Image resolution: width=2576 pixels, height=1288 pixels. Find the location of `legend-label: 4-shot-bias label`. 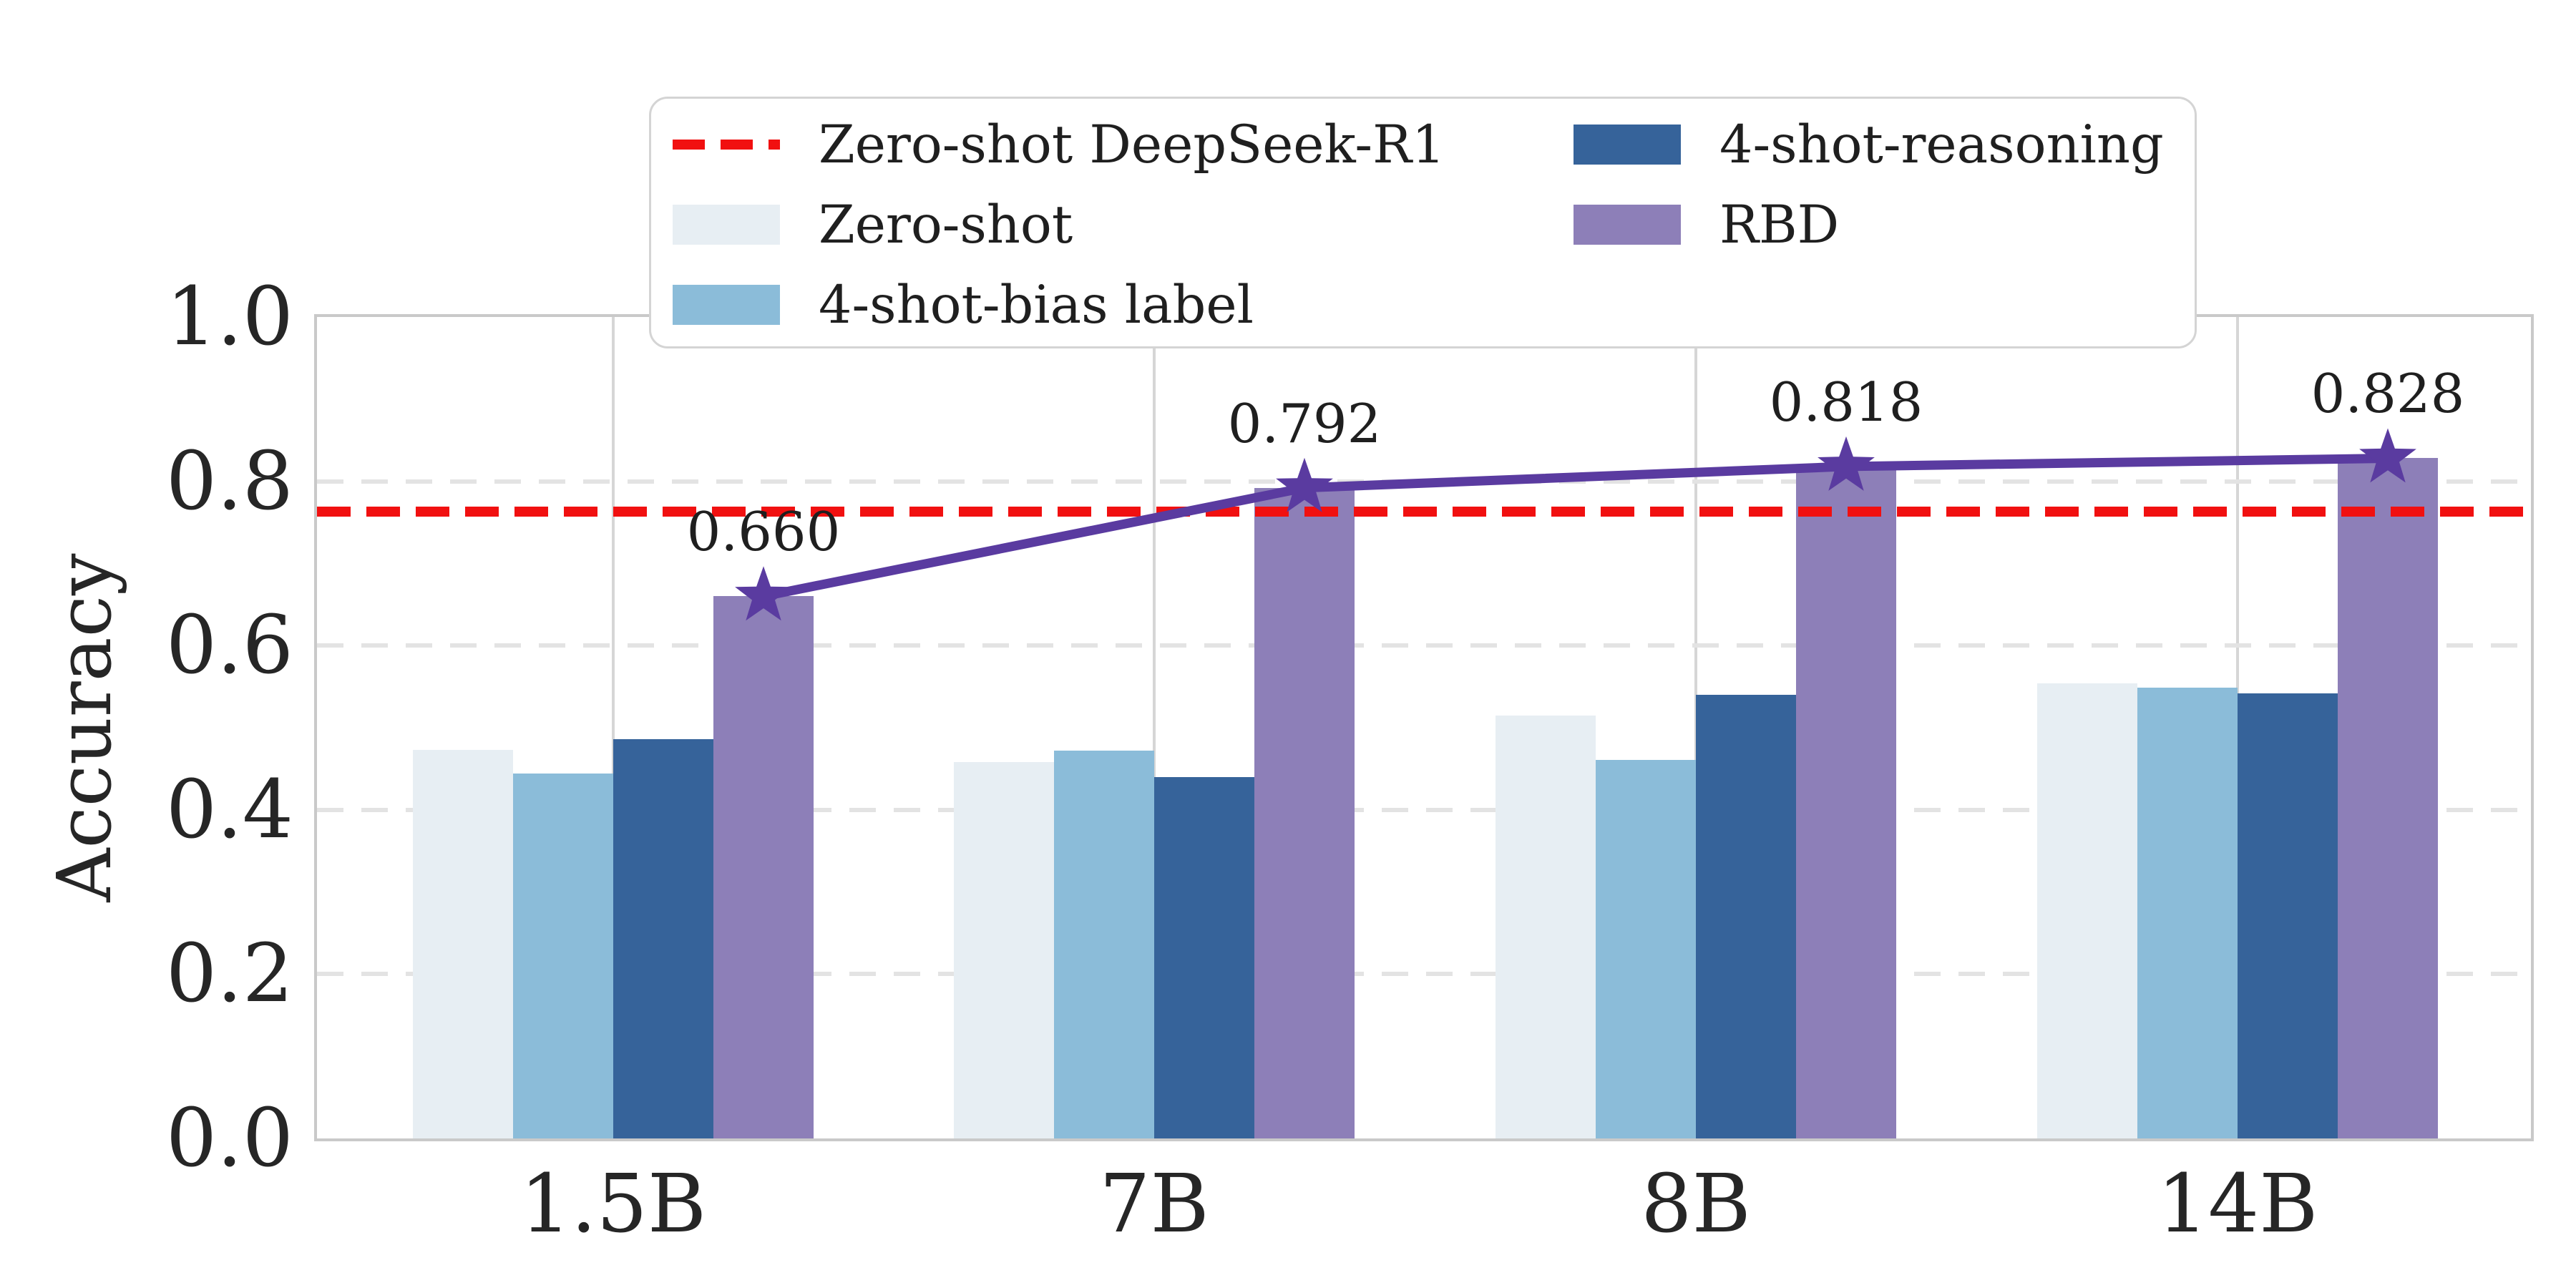

legend-label: 4-shot-bias label is located at coordinates (1036, 305).